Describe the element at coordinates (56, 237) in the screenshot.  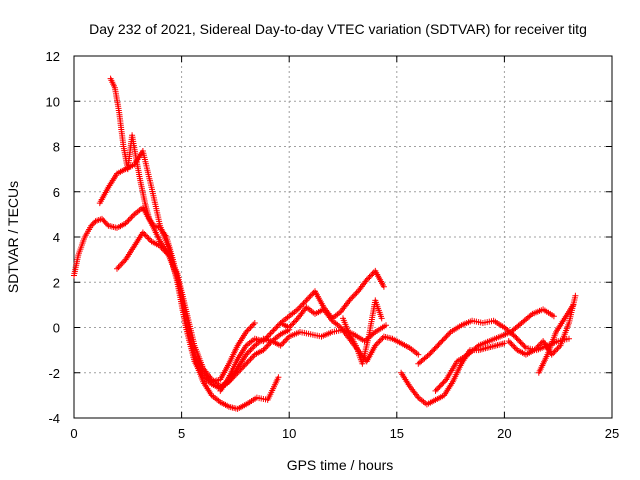
I see `y-tick-label: 4` at that location.